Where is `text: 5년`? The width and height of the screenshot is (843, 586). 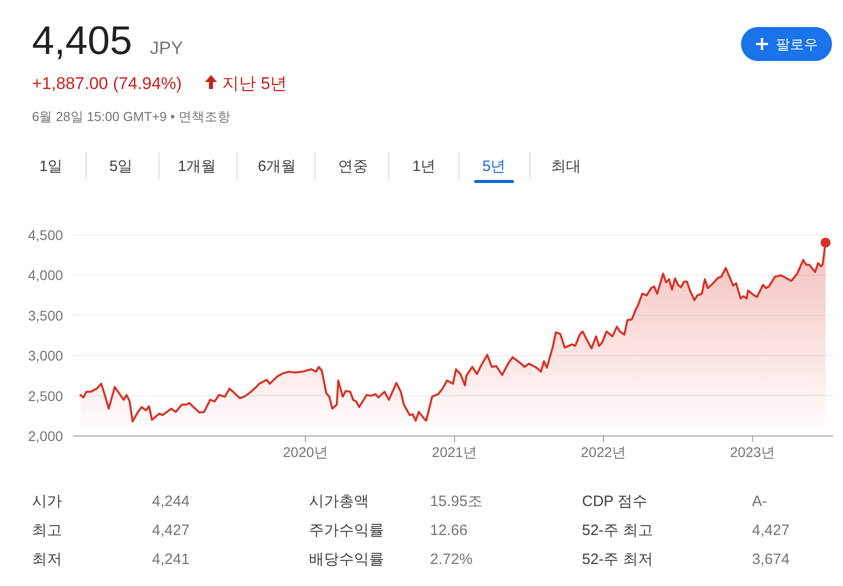 text: 5년 is located at coordinates (494, 166).